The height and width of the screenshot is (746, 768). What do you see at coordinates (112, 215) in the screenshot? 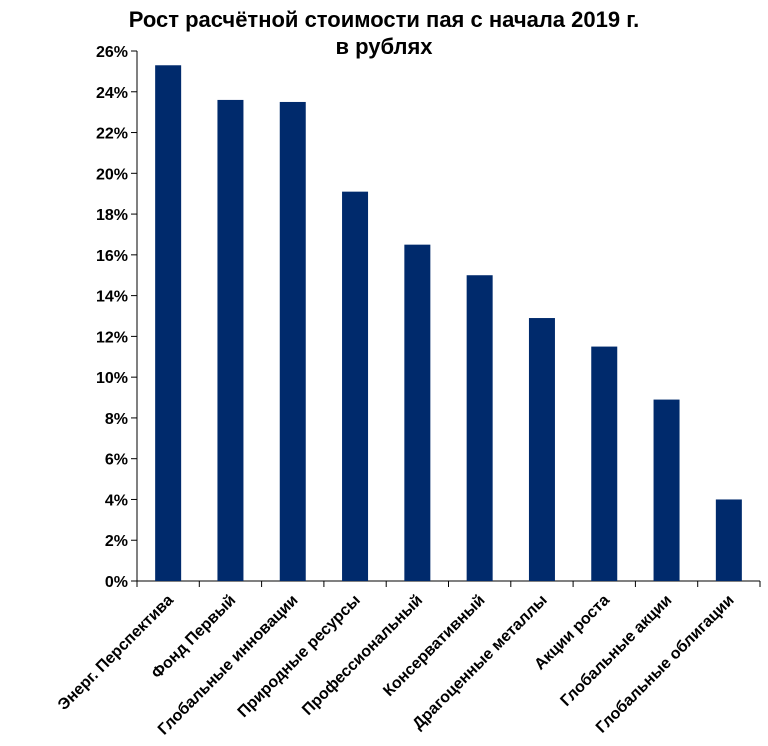
I see `y-tick-label: 18%` at bounding box center [112, 215].